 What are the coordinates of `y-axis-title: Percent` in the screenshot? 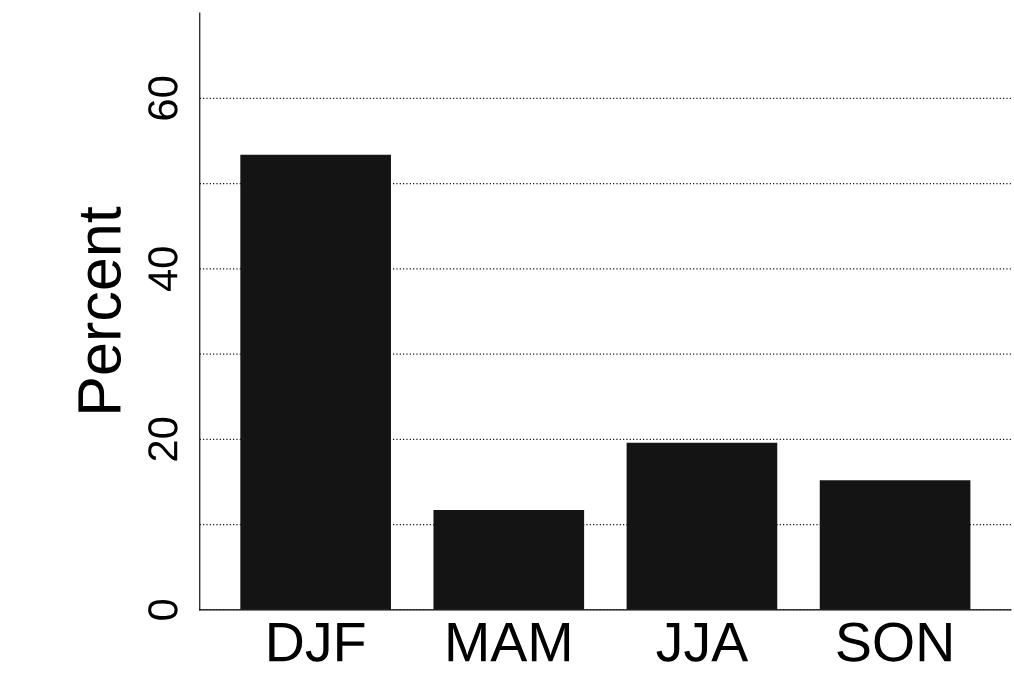 It's located at (100, 309).